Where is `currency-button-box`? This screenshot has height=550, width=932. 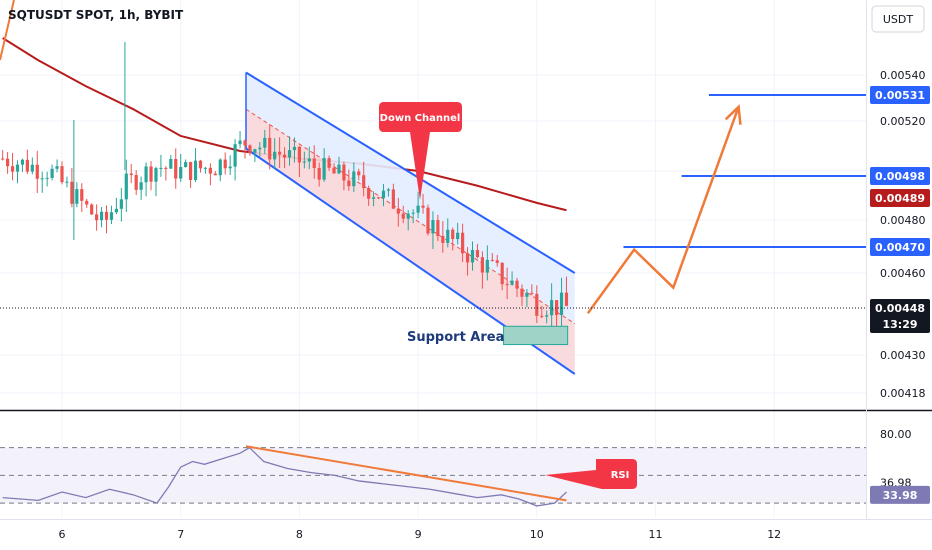
currency-button-box is located at coordinates (898, 19).